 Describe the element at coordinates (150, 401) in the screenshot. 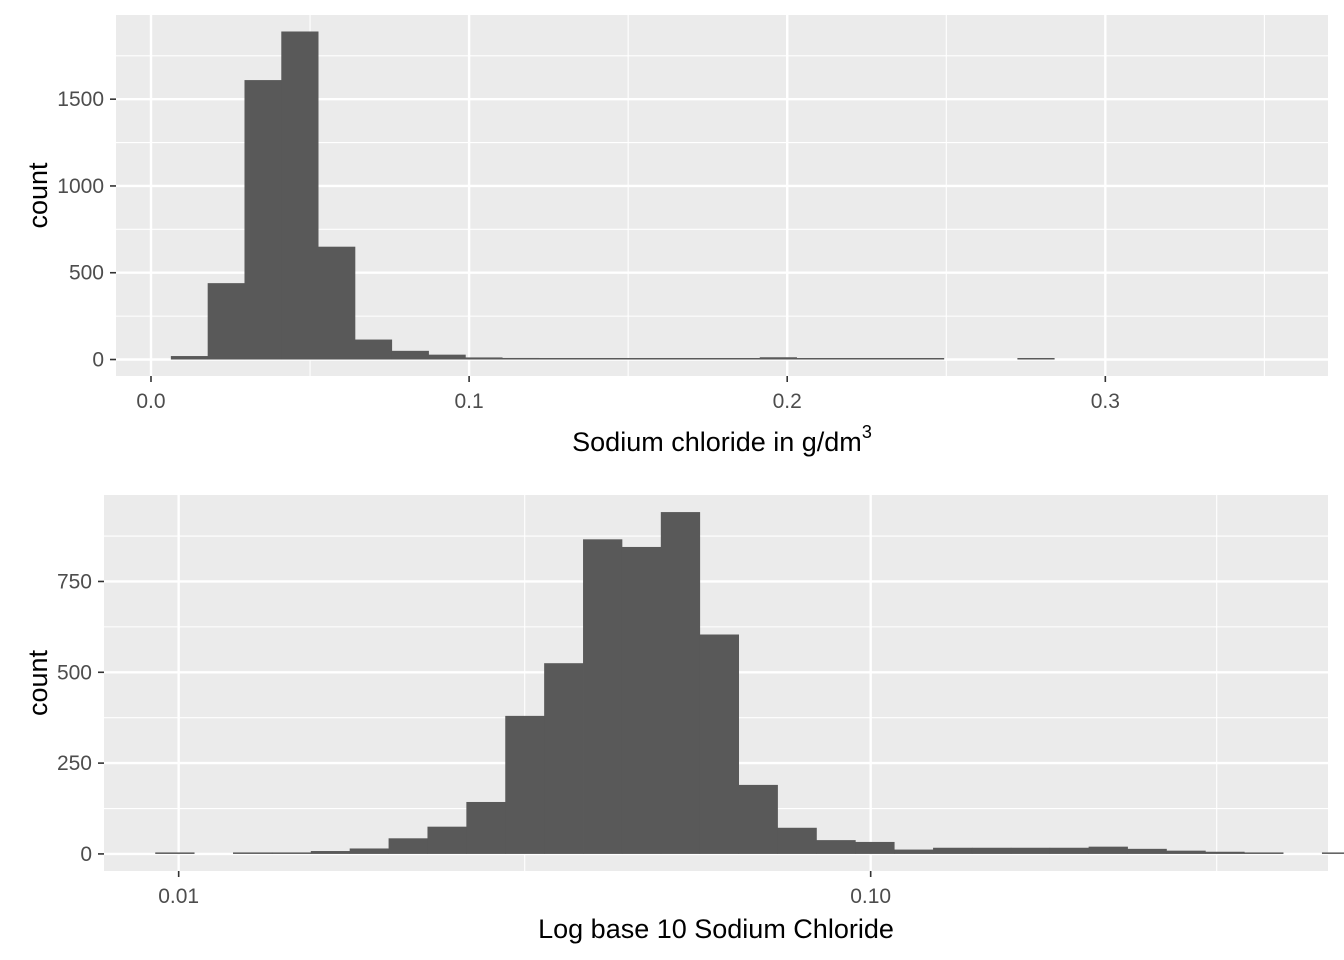

I see `x-tick-label: 0.0` at that location.